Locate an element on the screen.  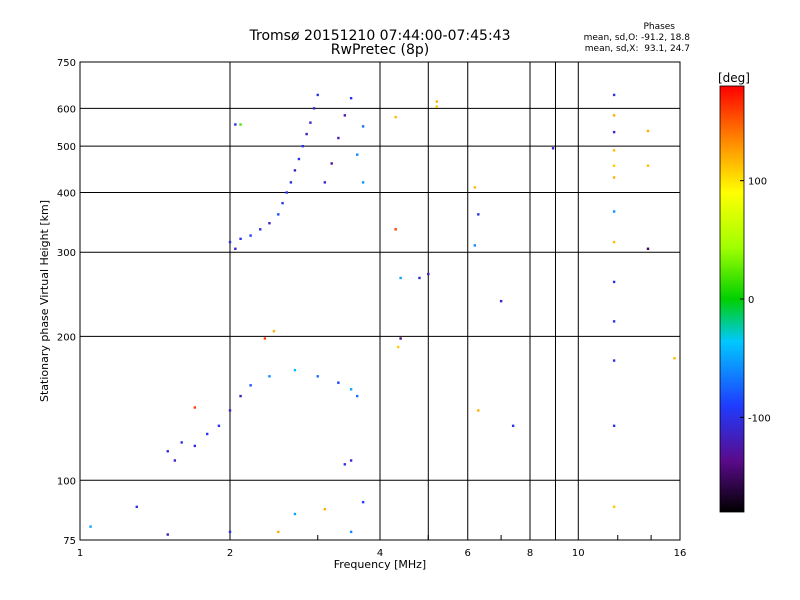
x-tick-label: 16 is located at coordinates (680, 553).